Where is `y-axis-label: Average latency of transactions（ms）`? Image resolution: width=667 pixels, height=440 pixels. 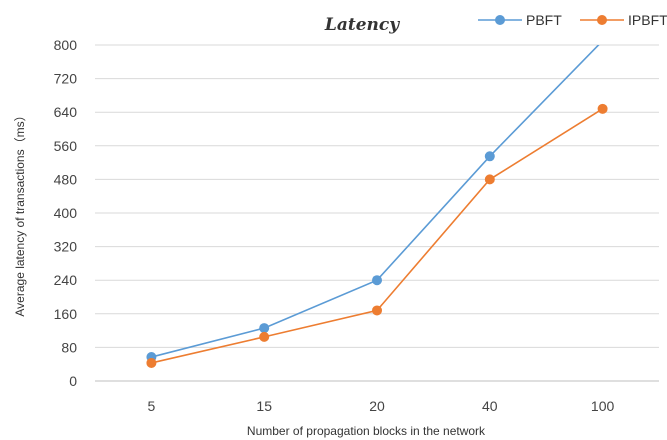
y-axis-label: Average latency of transactions（ms） is located at coordinates (20, 212).